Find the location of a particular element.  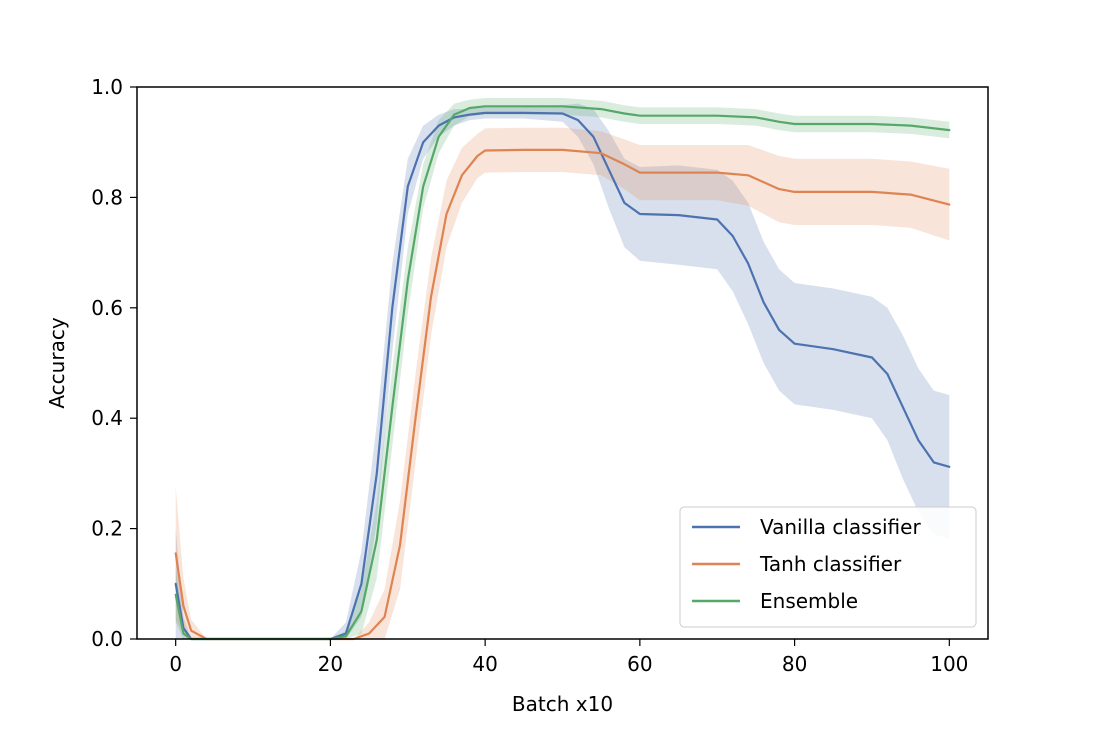

x-tick-label: 40 is located at coordinates (484, 664).